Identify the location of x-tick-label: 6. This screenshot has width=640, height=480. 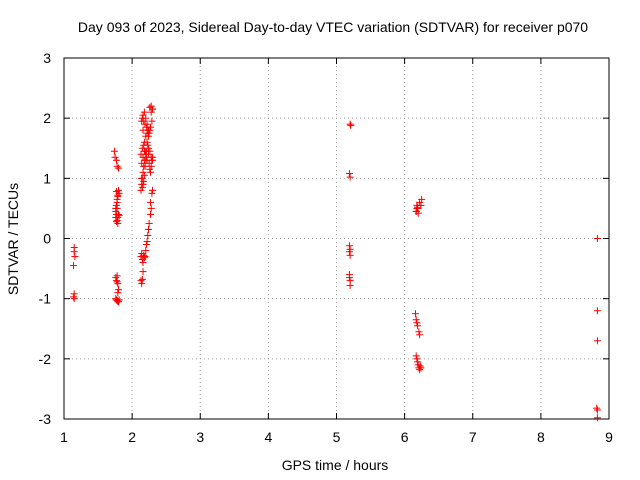
(405, 437).